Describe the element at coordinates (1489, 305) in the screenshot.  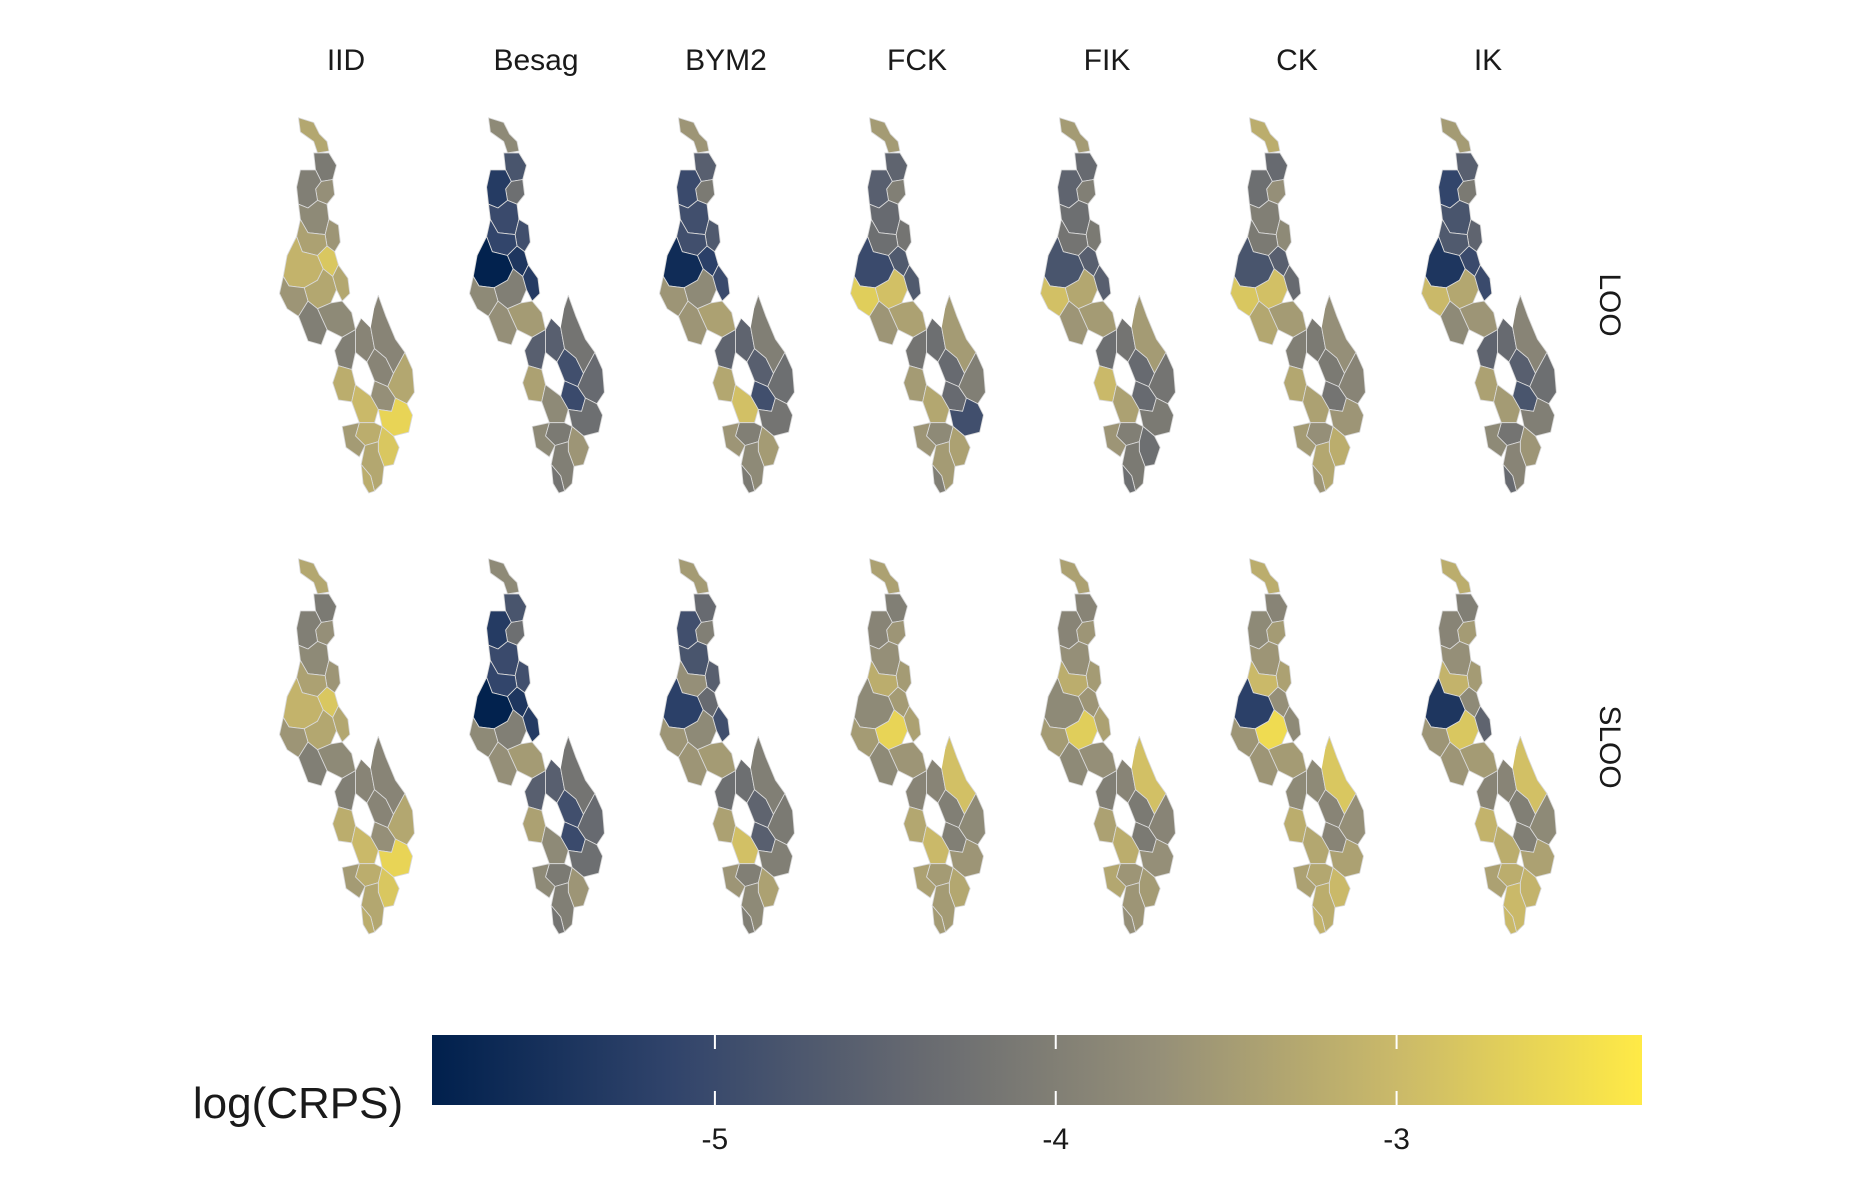
I see `map-panel-loo-ik` at that location.